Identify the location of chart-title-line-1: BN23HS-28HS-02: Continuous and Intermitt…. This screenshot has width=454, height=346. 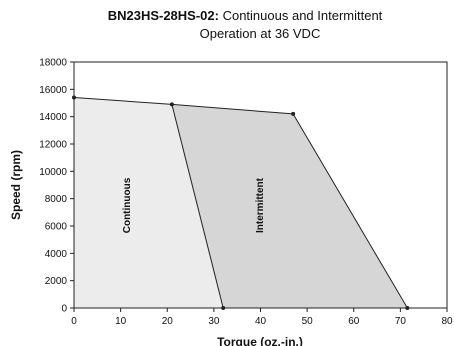
(245, 15).